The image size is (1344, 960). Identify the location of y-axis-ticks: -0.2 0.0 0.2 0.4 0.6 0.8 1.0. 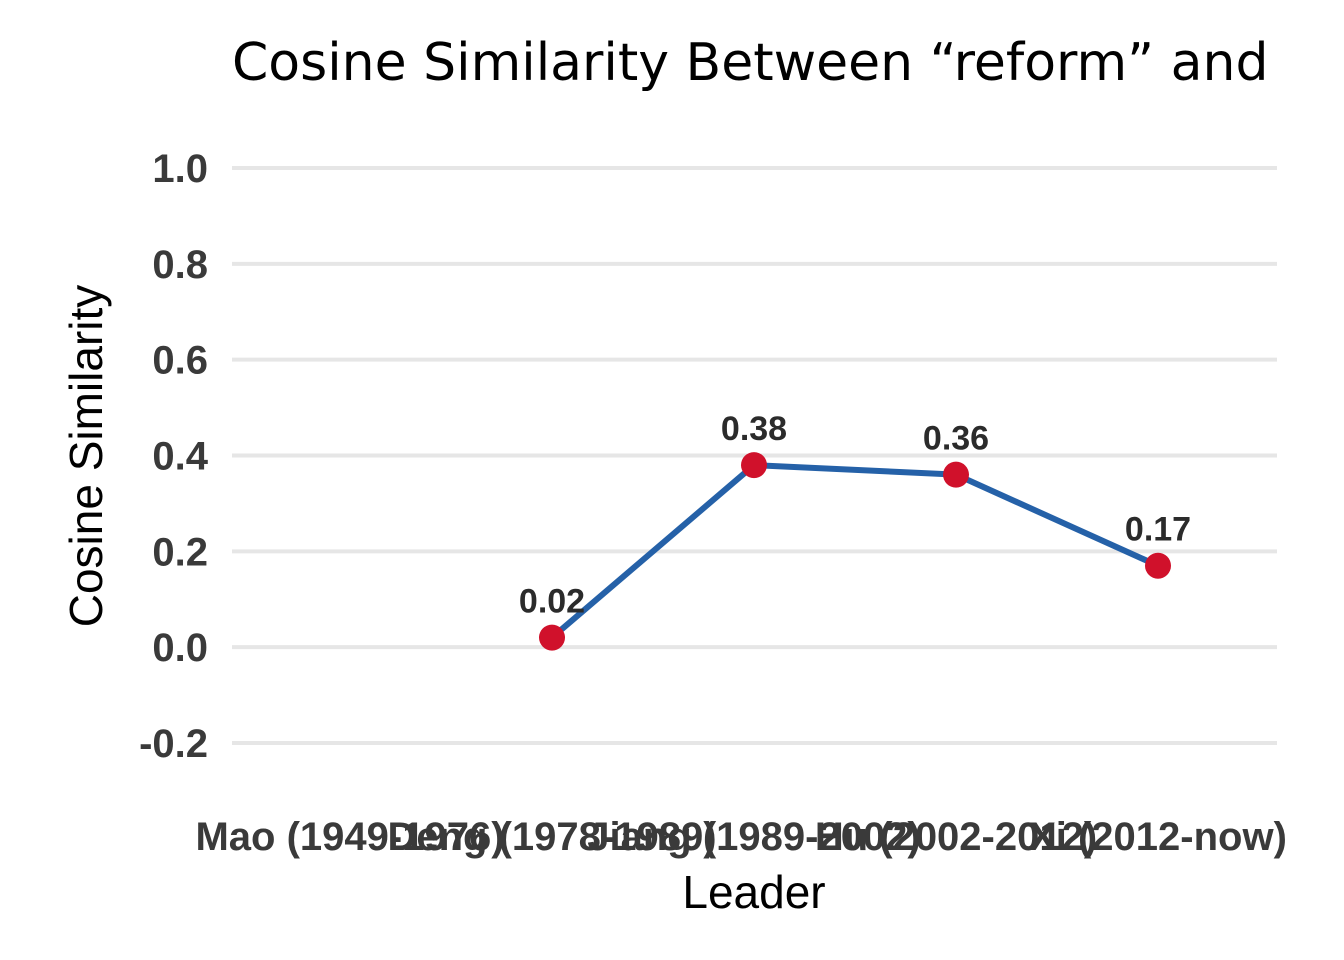
(174, 456).